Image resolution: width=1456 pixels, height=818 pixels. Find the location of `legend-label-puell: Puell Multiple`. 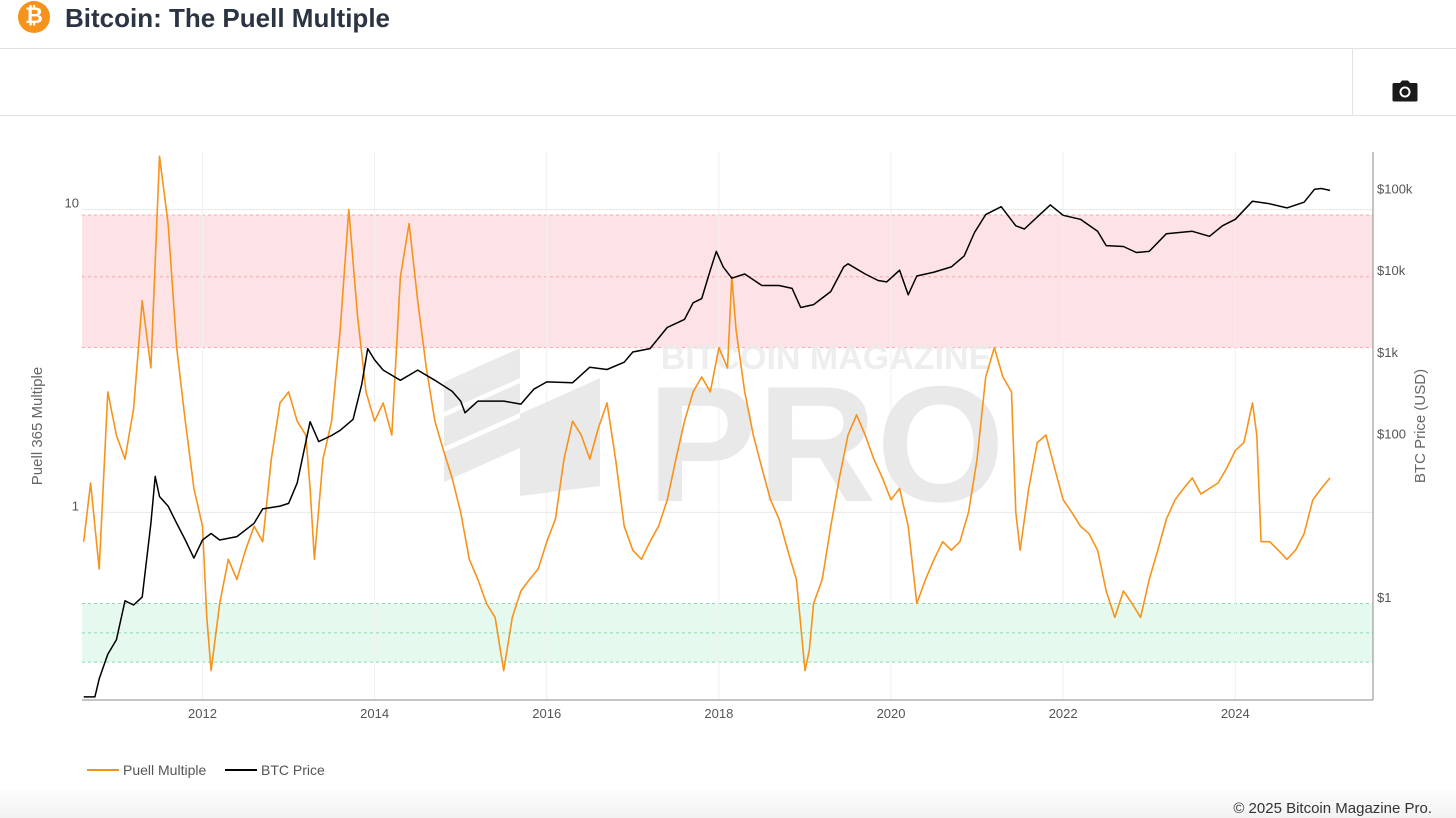

legend-label-puell: Puell Multiple is located at coordinates (164, 770).